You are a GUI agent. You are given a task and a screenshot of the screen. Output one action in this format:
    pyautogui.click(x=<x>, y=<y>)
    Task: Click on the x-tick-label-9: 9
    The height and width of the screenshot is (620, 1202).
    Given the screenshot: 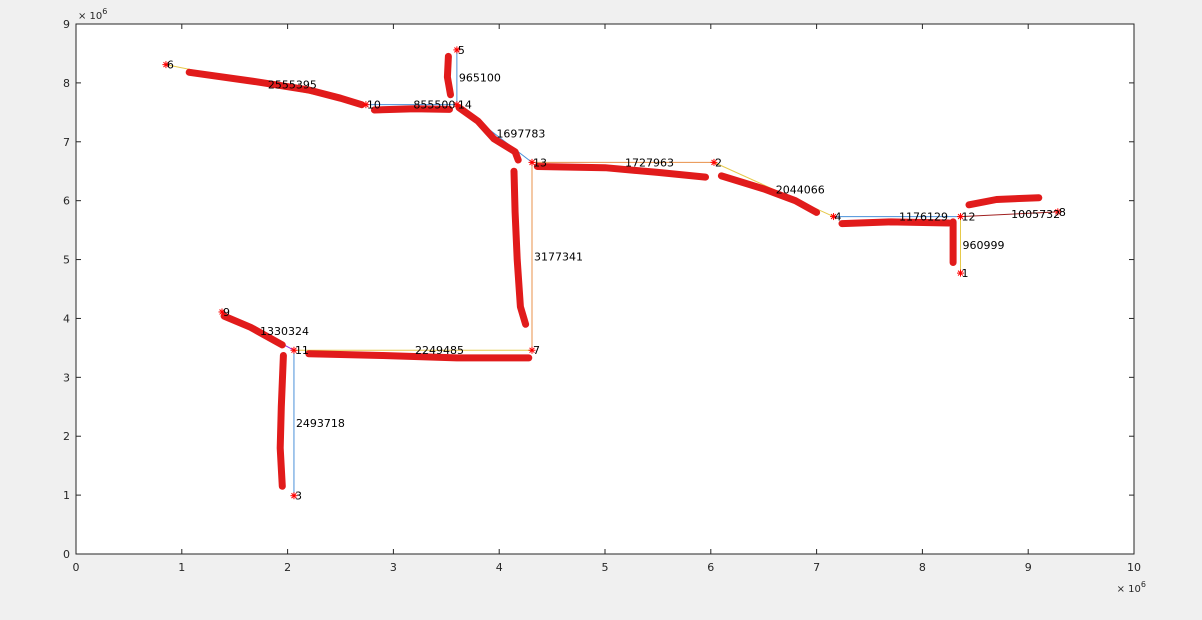 What is the action you would take?
    pyautogui.click(x=1028, y=567)
    